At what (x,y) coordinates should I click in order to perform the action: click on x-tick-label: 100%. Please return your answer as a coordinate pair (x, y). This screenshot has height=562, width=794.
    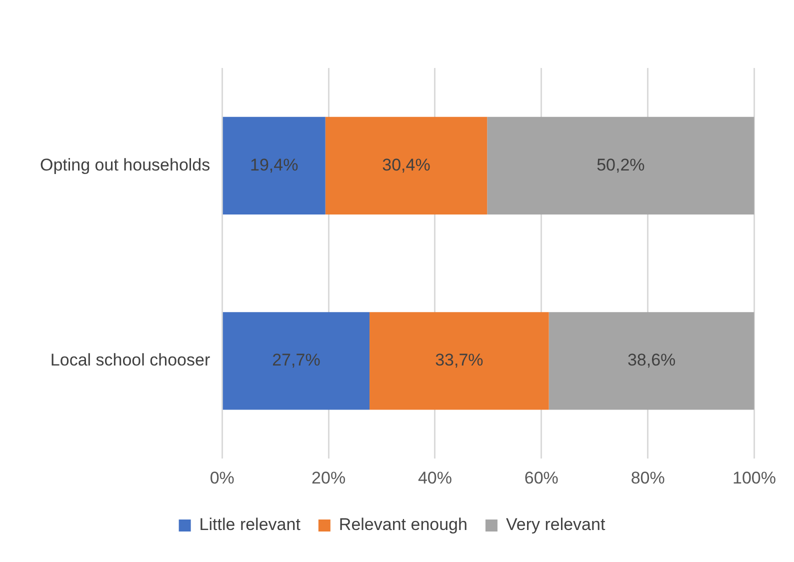
    Looking at the image, I should click on (754, 478).